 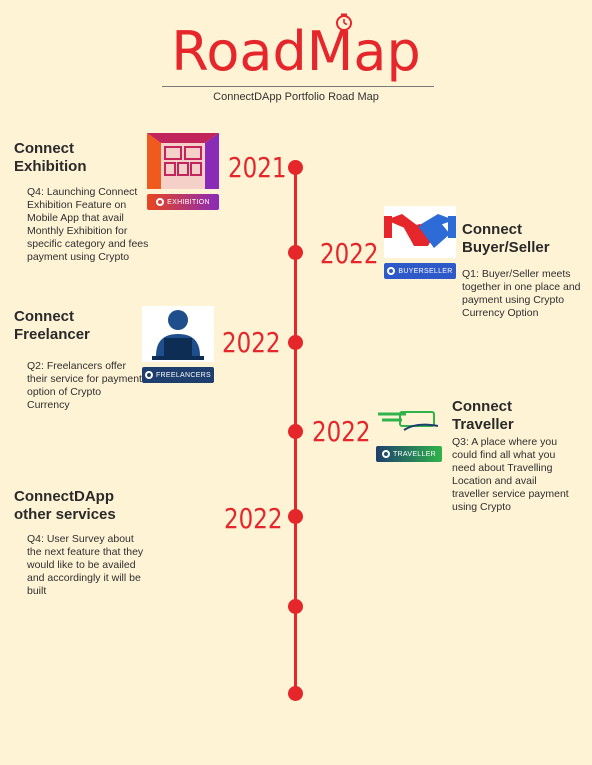 I want to click on handshake-icon, so click(x=420, y=232).